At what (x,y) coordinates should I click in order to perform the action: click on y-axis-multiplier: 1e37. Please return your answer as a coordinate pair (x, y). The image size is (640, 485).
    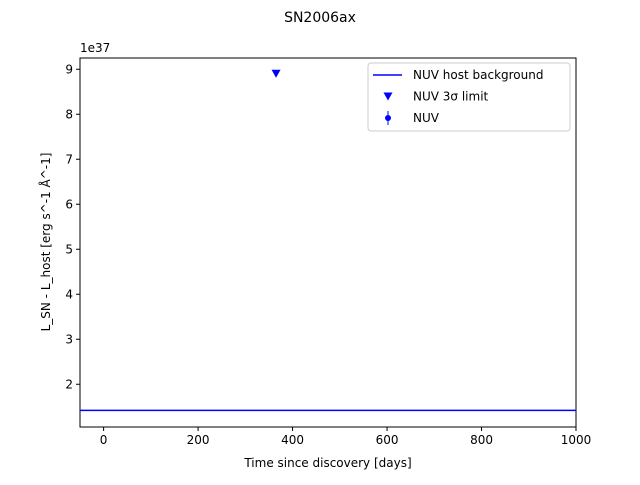
    Looking at the image, I should click on (95, 48).